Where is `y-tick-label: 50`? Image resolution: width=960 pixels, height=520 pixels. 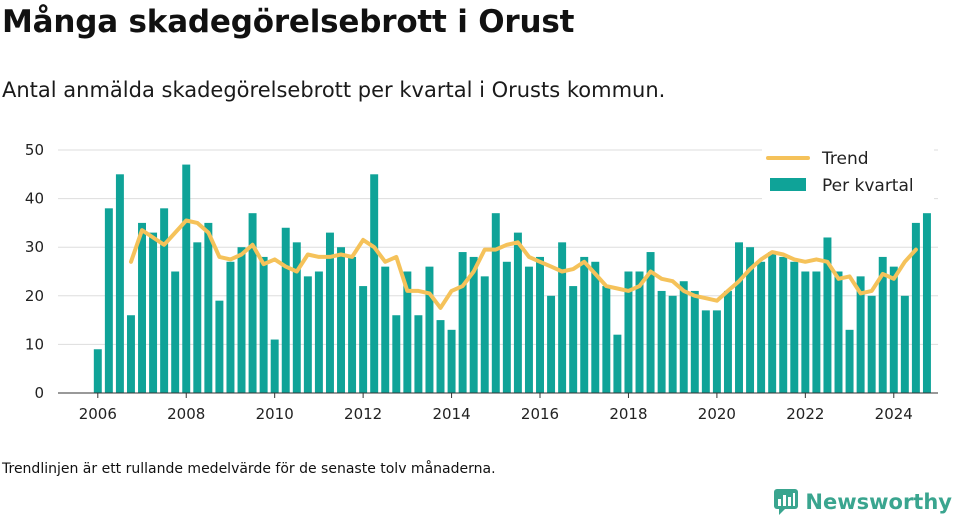 y-tick-label: 50 is located at coordinates (34, 150).